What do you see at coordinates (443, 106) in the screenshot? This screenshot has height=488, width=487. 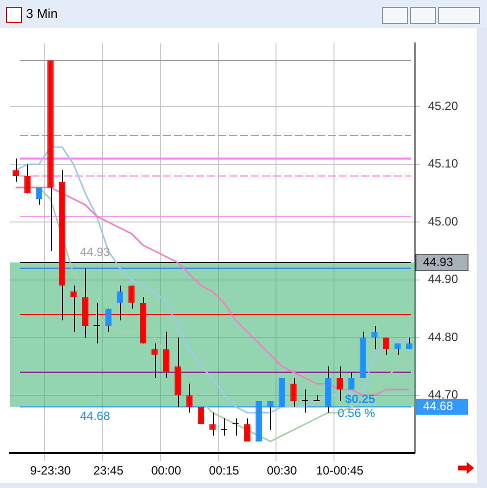 I see `y-tick-label: 45.20` at bounding box center [443, 106].